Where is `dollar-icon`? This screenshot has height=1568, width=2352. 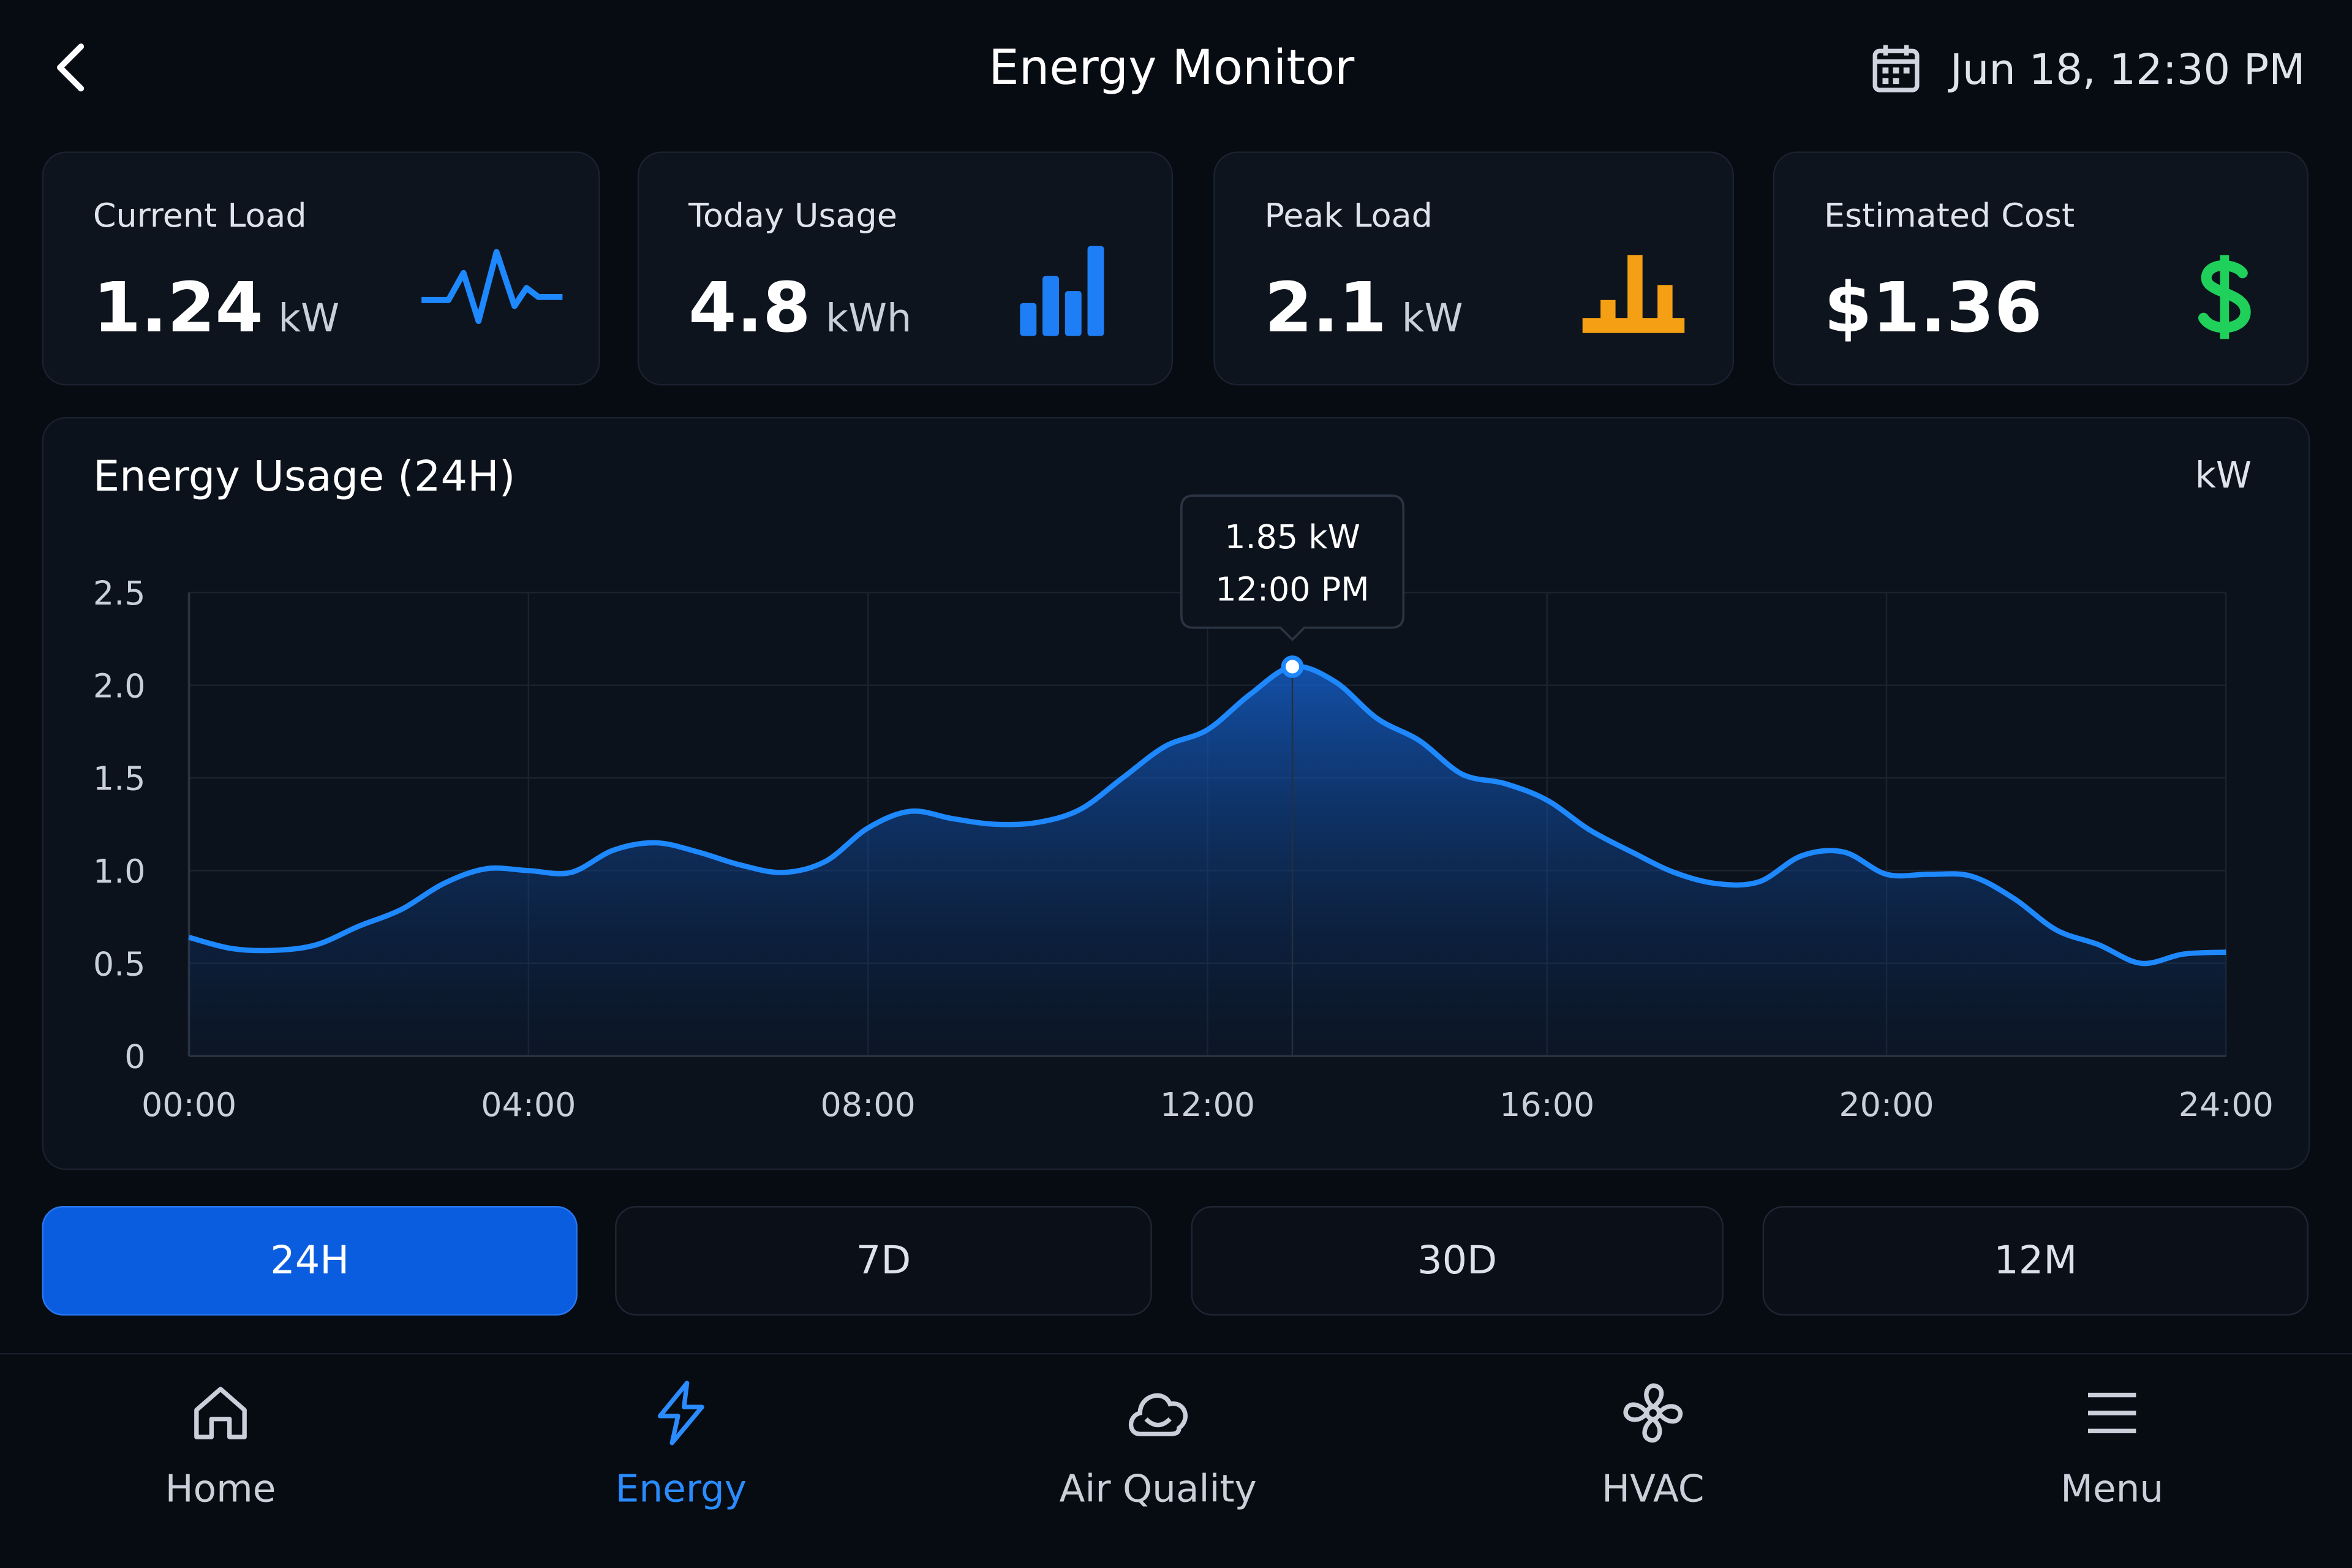 dollar-icon is located at coordinates (2224, 297).